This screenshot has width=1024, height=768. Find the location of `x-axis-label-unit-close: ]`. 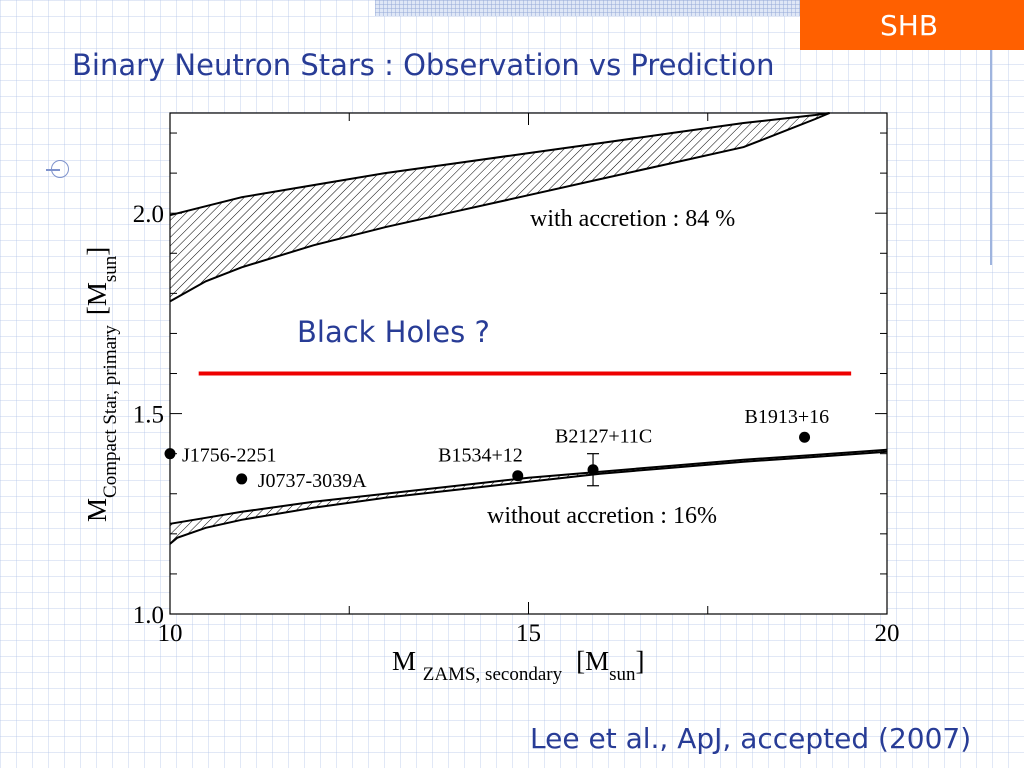

x-axis-label-unit-close: ] is located at coordinates (639, 661).